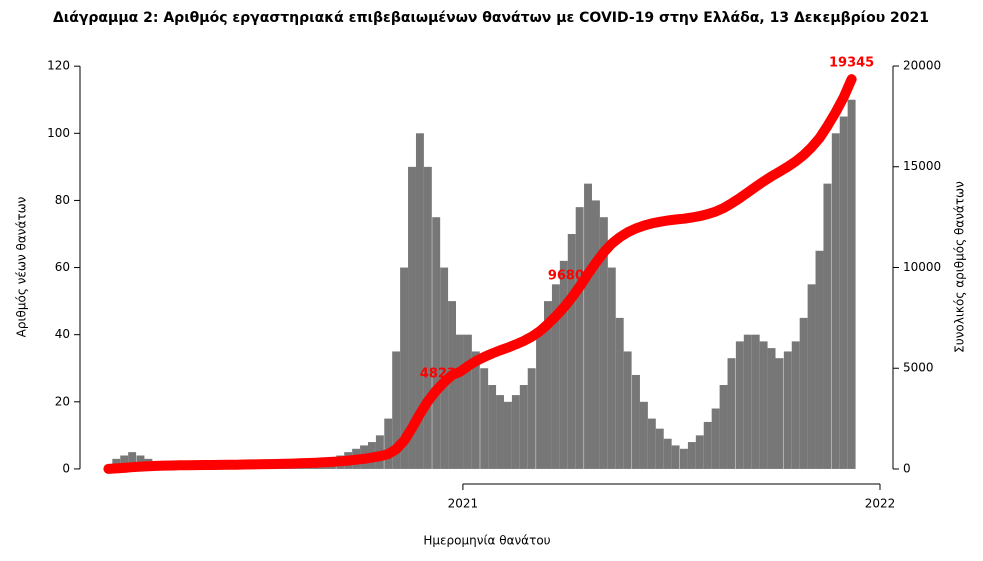  Describe the element at coordinates (851, 63) in the screenshot. I see `value-label: 19345` at that location.